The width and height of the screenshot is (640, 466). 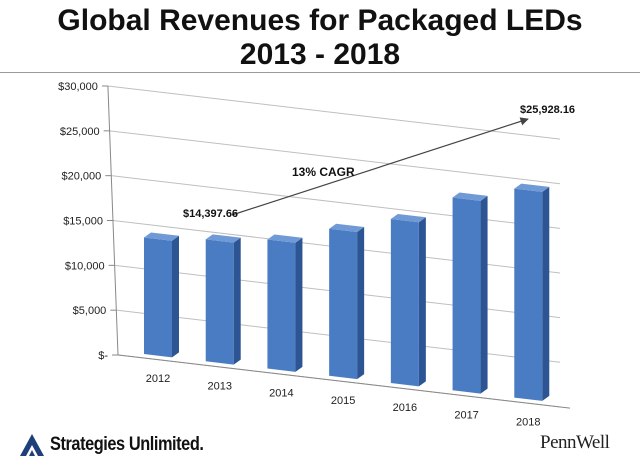 I want to click on strategies-unlimited-logo-text: Strategies Unlimited., so click(x=127, y=444).